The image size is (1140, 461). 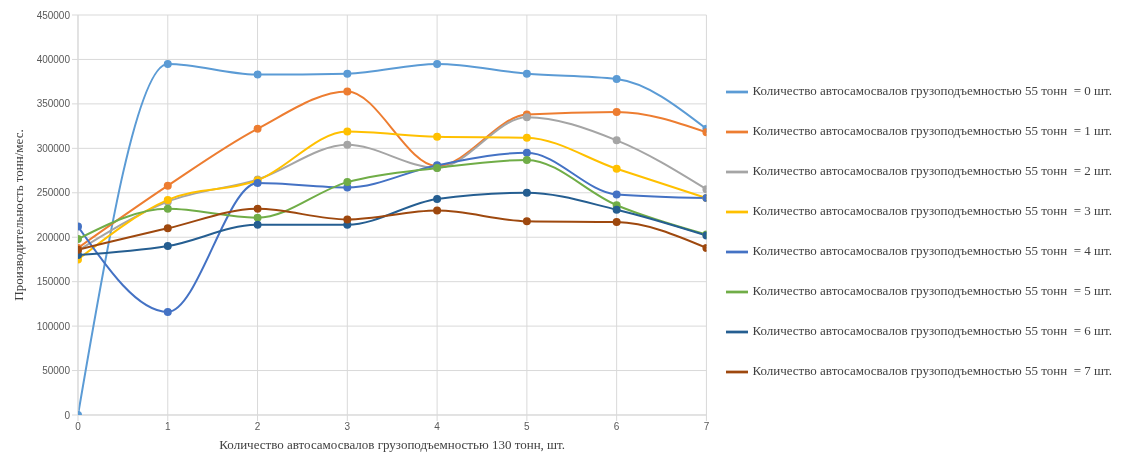 I want to click on y-tick-label: 450000, so click(x=53, y=15).